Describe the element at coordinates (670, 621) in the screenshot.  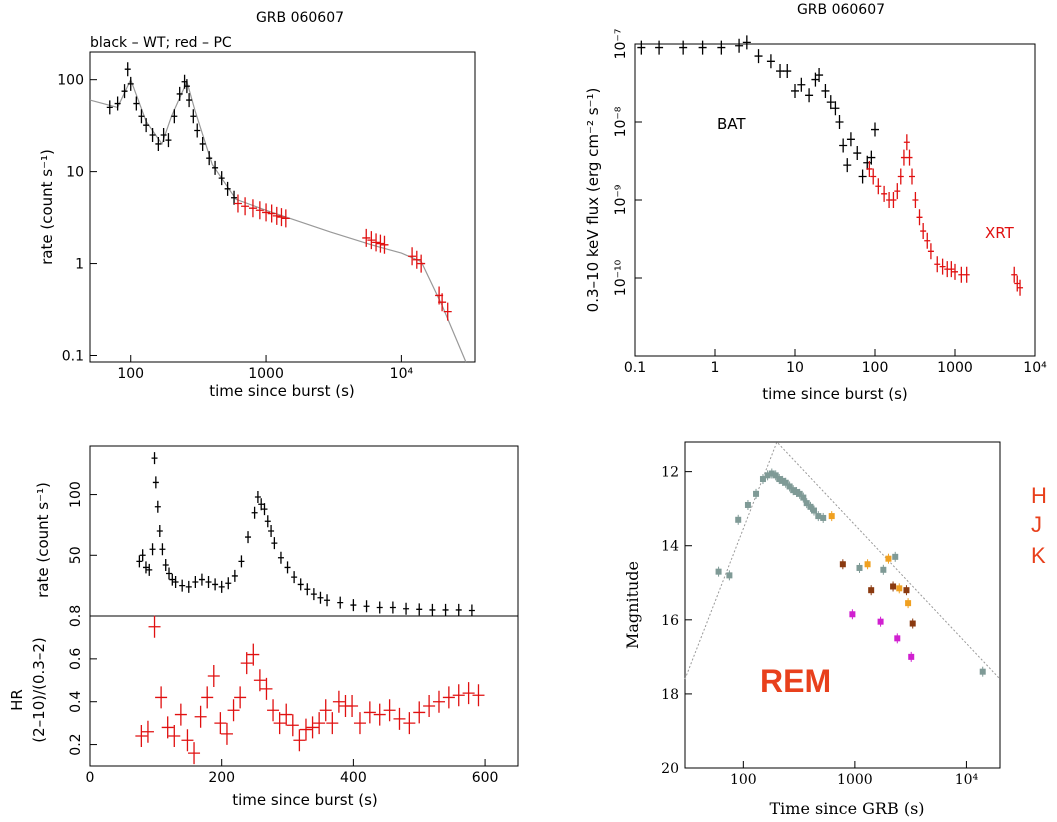
I see `y-tick-label: 16` at that location.